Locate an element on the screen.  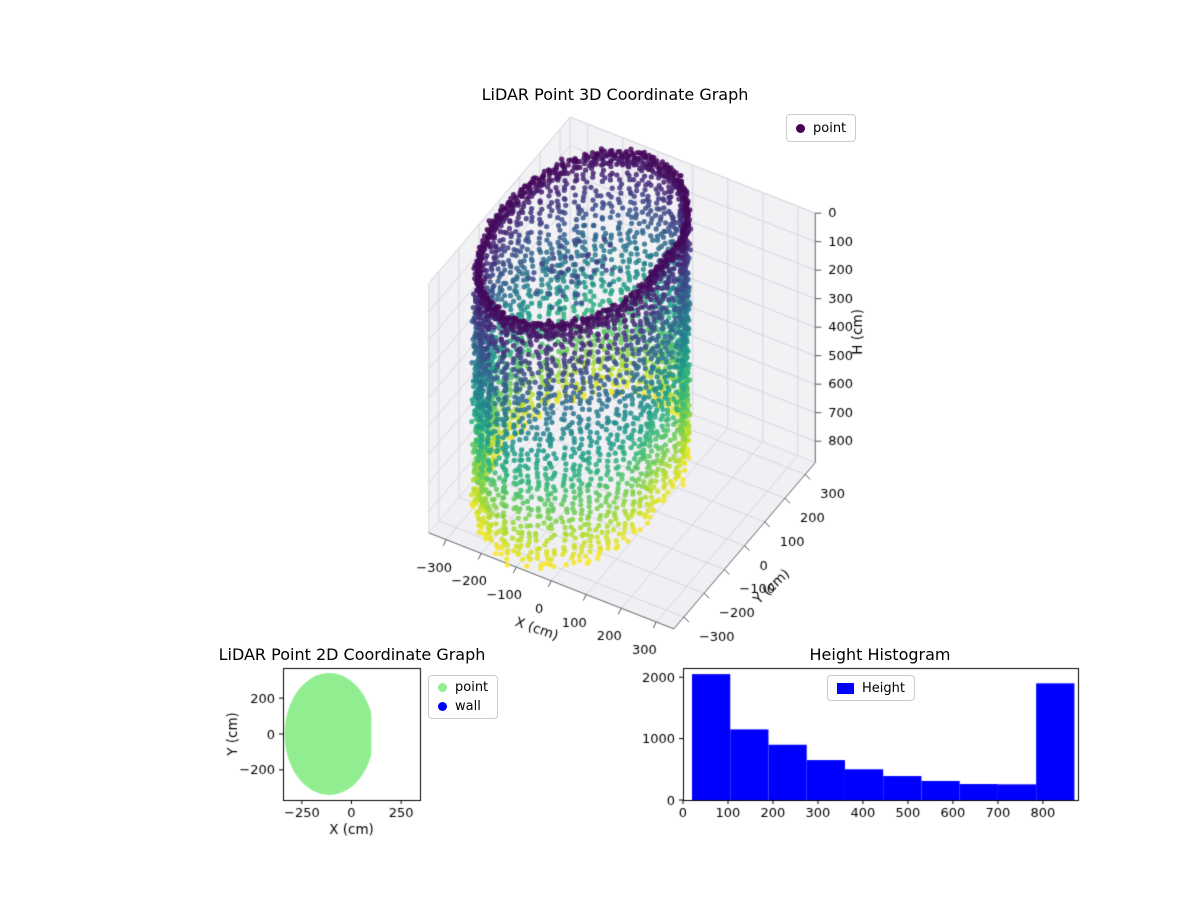
plot3d-legend: point is located at coordinates (821, 128).